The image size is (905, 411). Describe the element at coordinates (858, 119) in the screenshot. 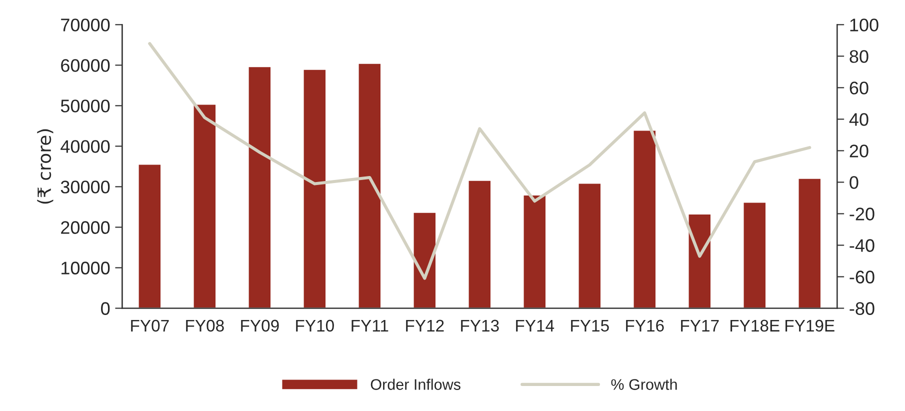

I see `y2-tick-label: 40` at that location.